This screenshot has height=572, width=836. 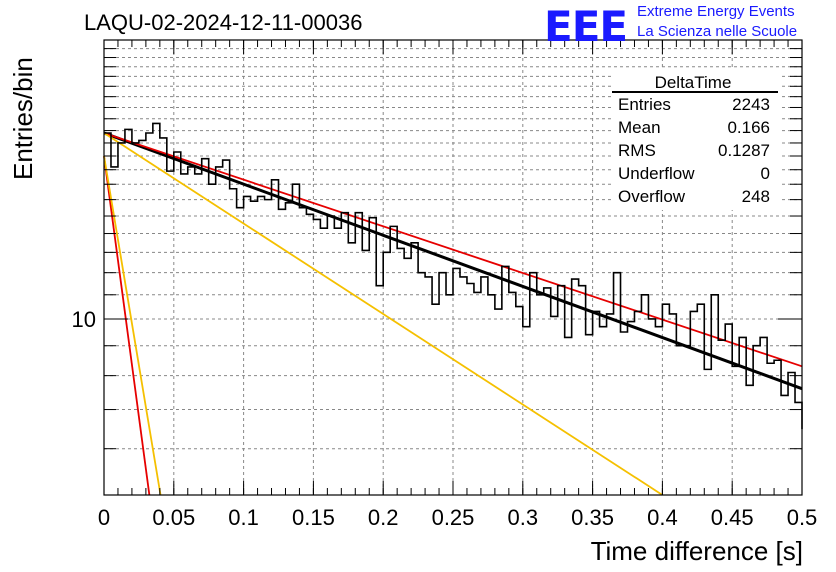 I want to click on stats-row-label: Mean, so click(x=639, y=127).